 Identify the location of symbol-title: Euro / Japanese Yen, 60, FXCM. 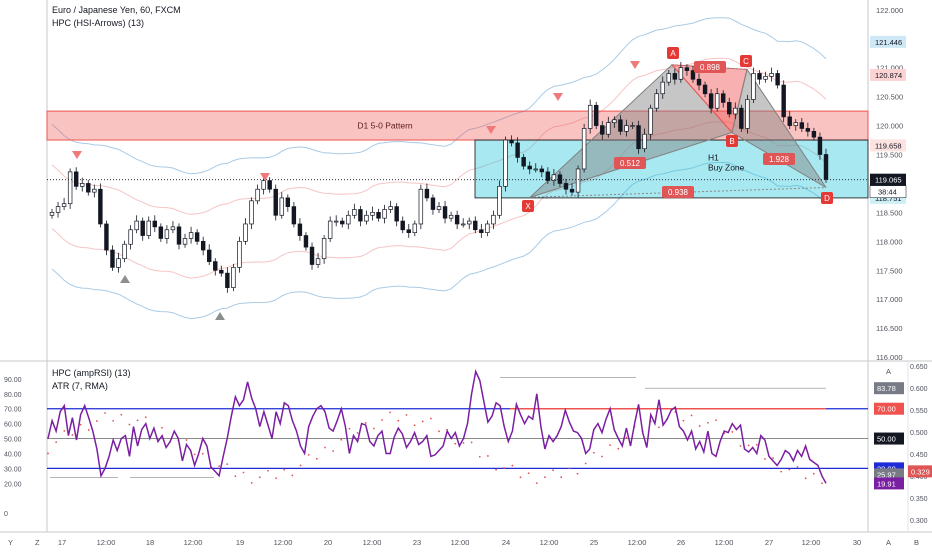
(116, 10).